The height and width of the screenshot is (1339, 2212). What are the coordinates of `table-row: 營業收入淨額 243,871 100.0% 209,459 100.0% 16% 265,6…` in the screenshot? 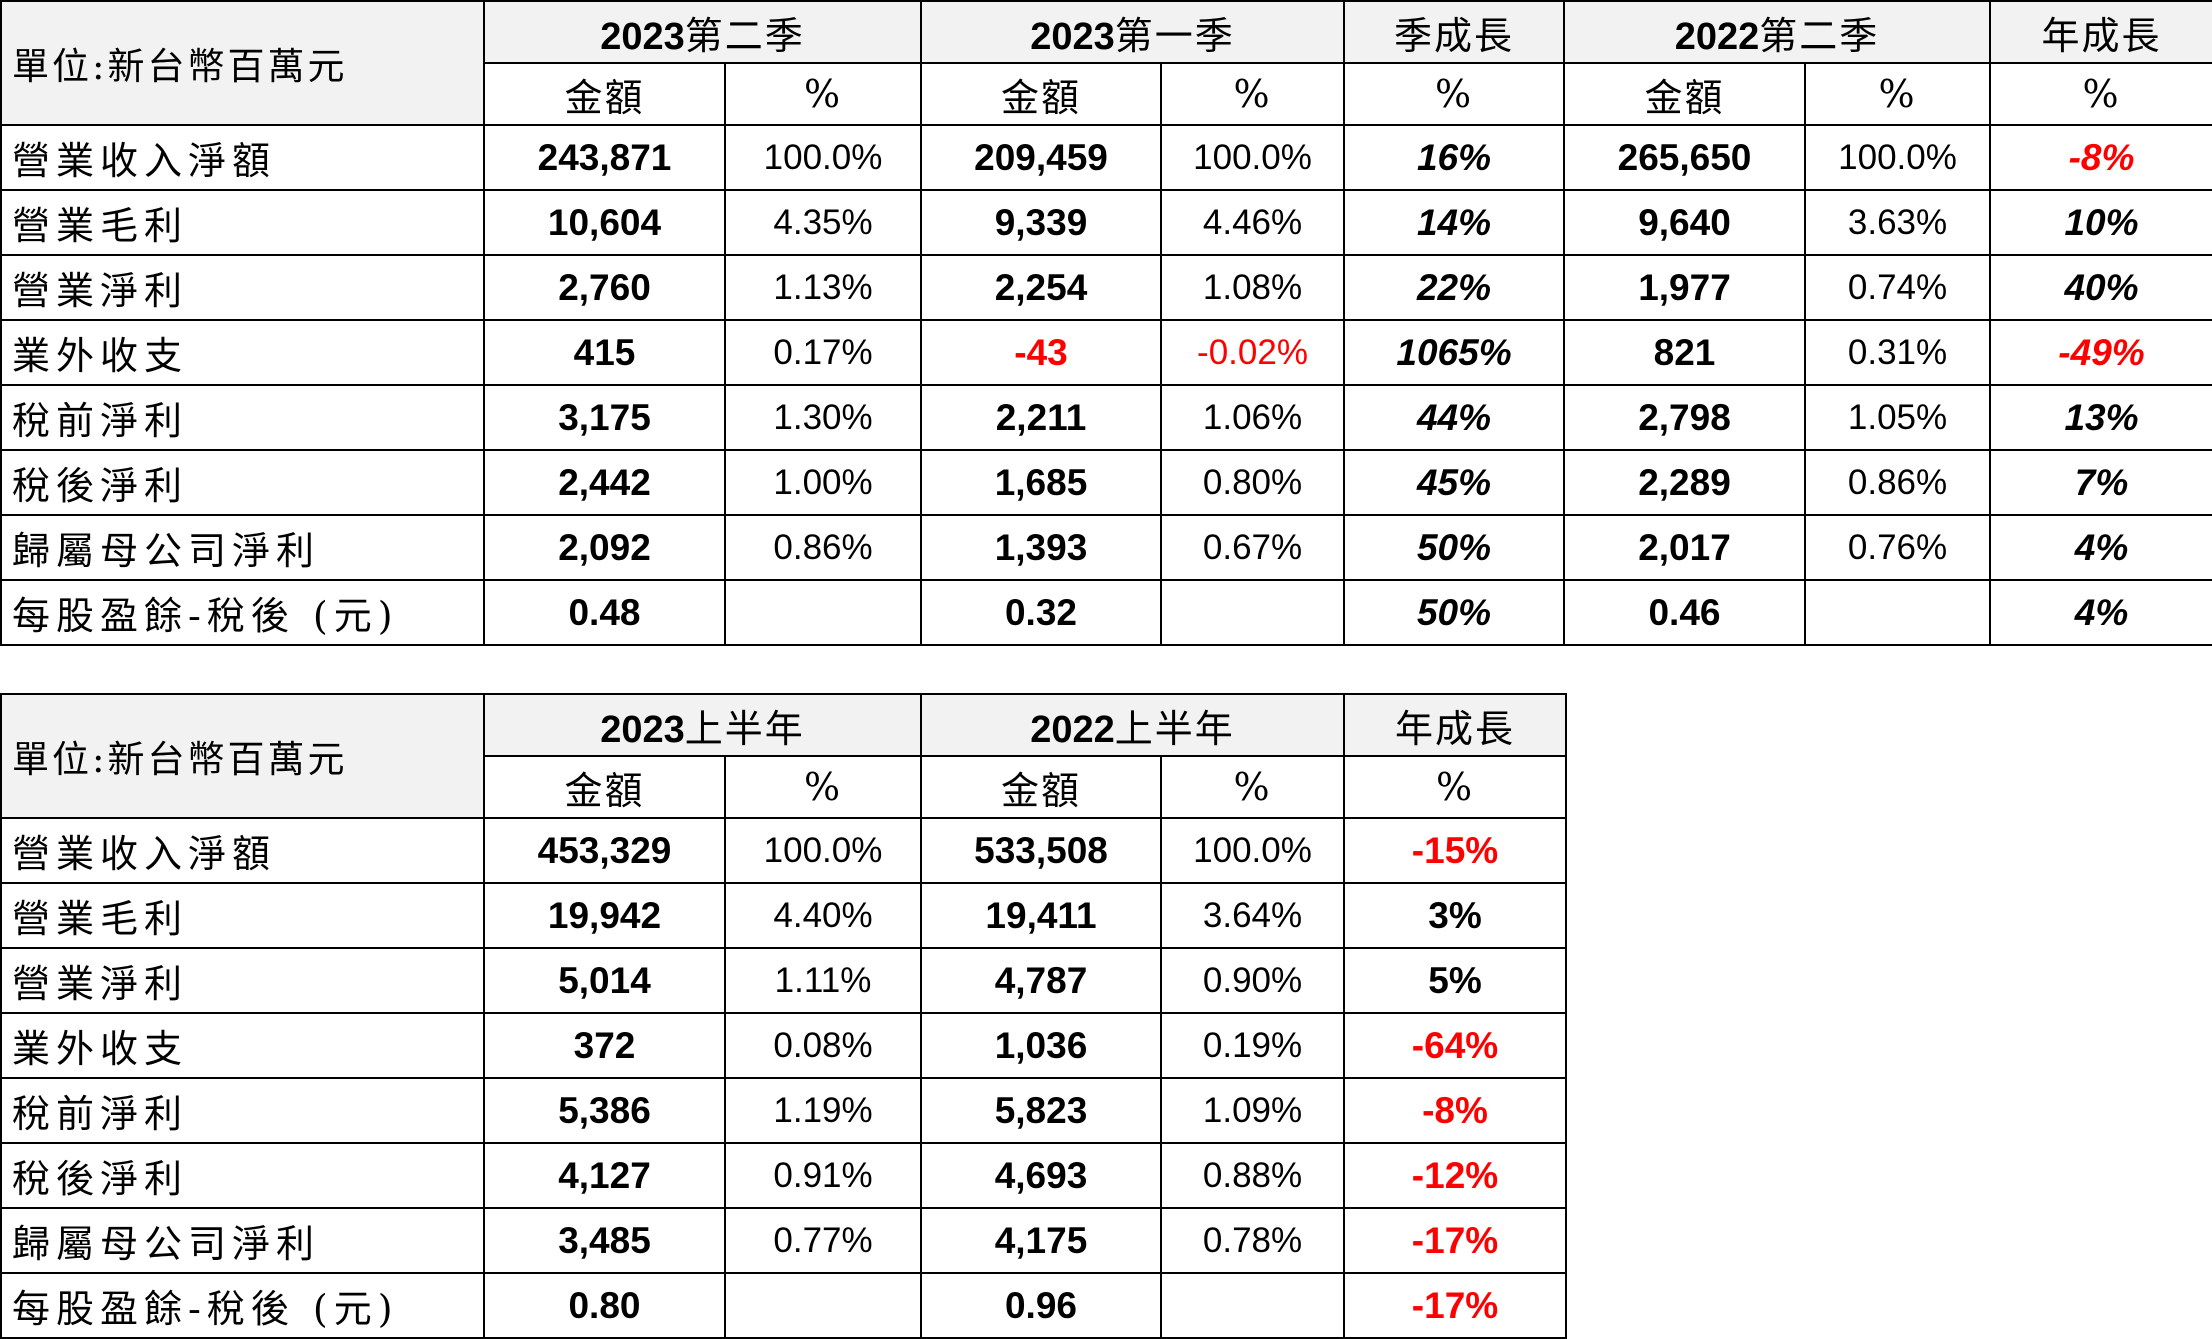 It's located at (1106, 157).